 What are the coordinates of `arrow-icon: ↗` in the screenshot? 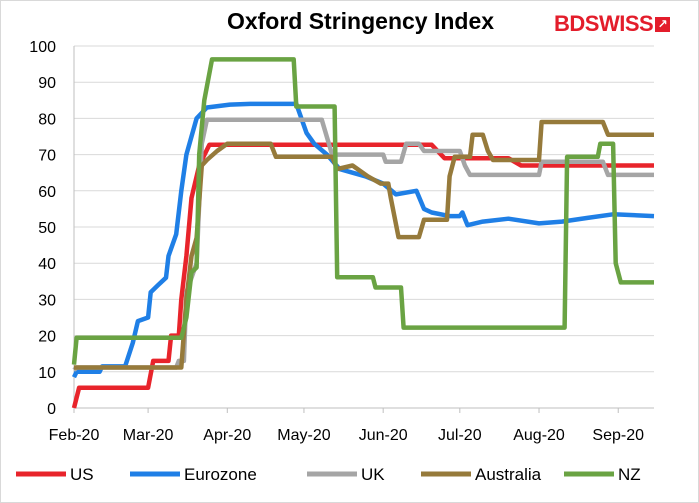 It's located at (663, 24).